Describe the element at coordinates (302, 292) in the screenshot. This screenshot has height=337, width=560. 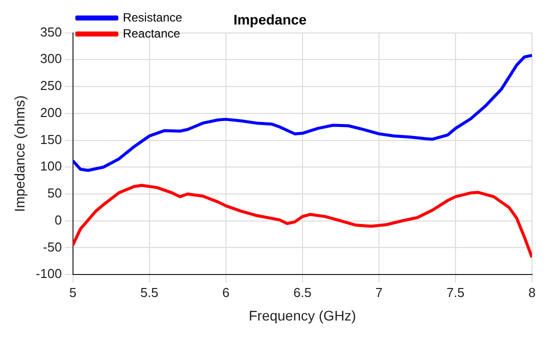
I see `x-tick-label: 6.5` at that location.